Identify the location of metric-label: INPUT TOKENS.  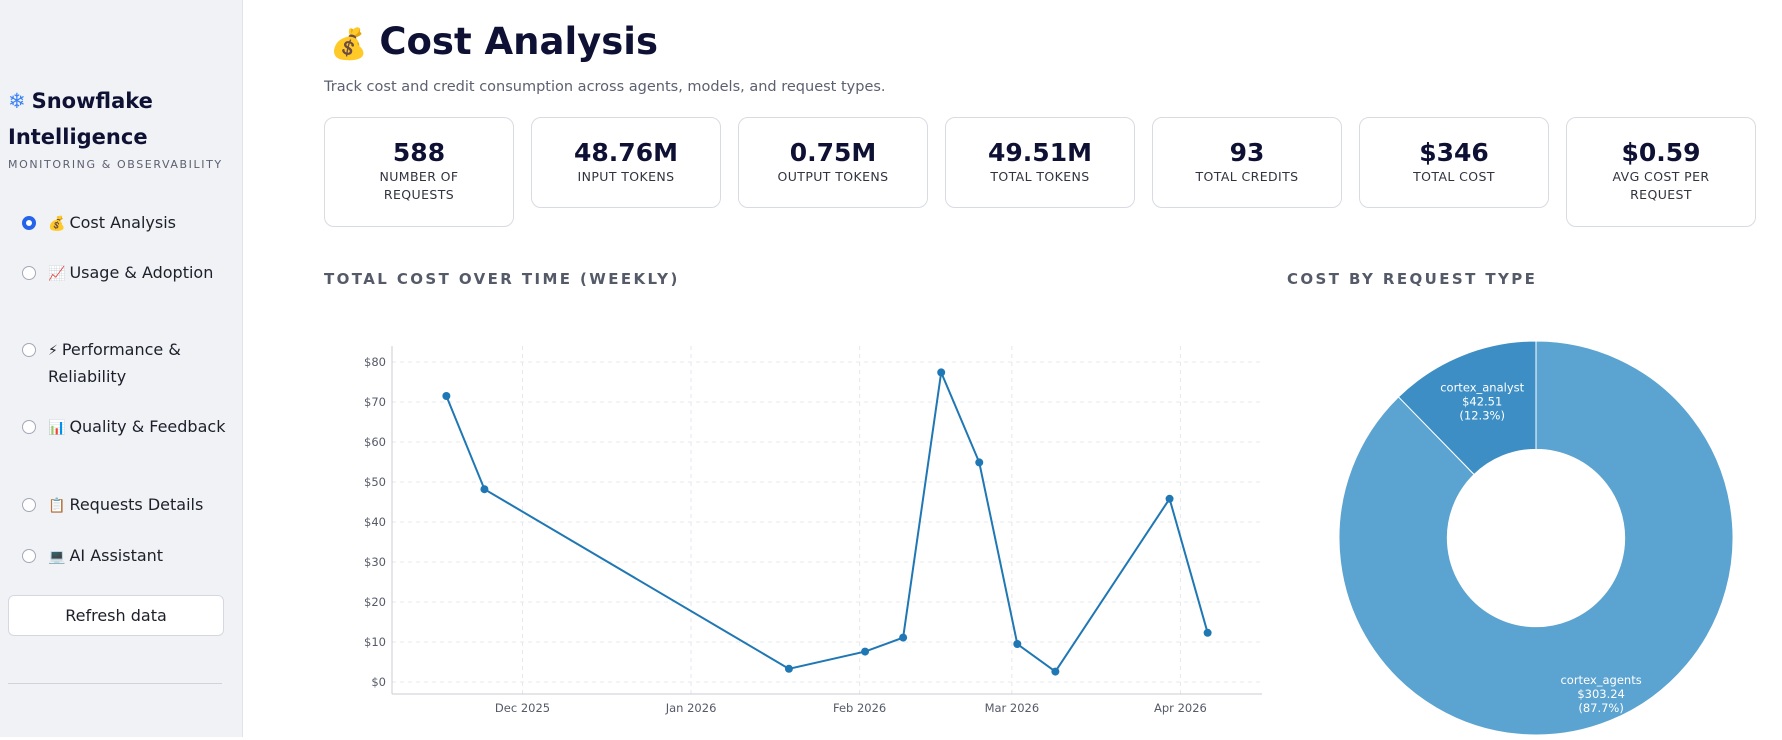
(626, 176).